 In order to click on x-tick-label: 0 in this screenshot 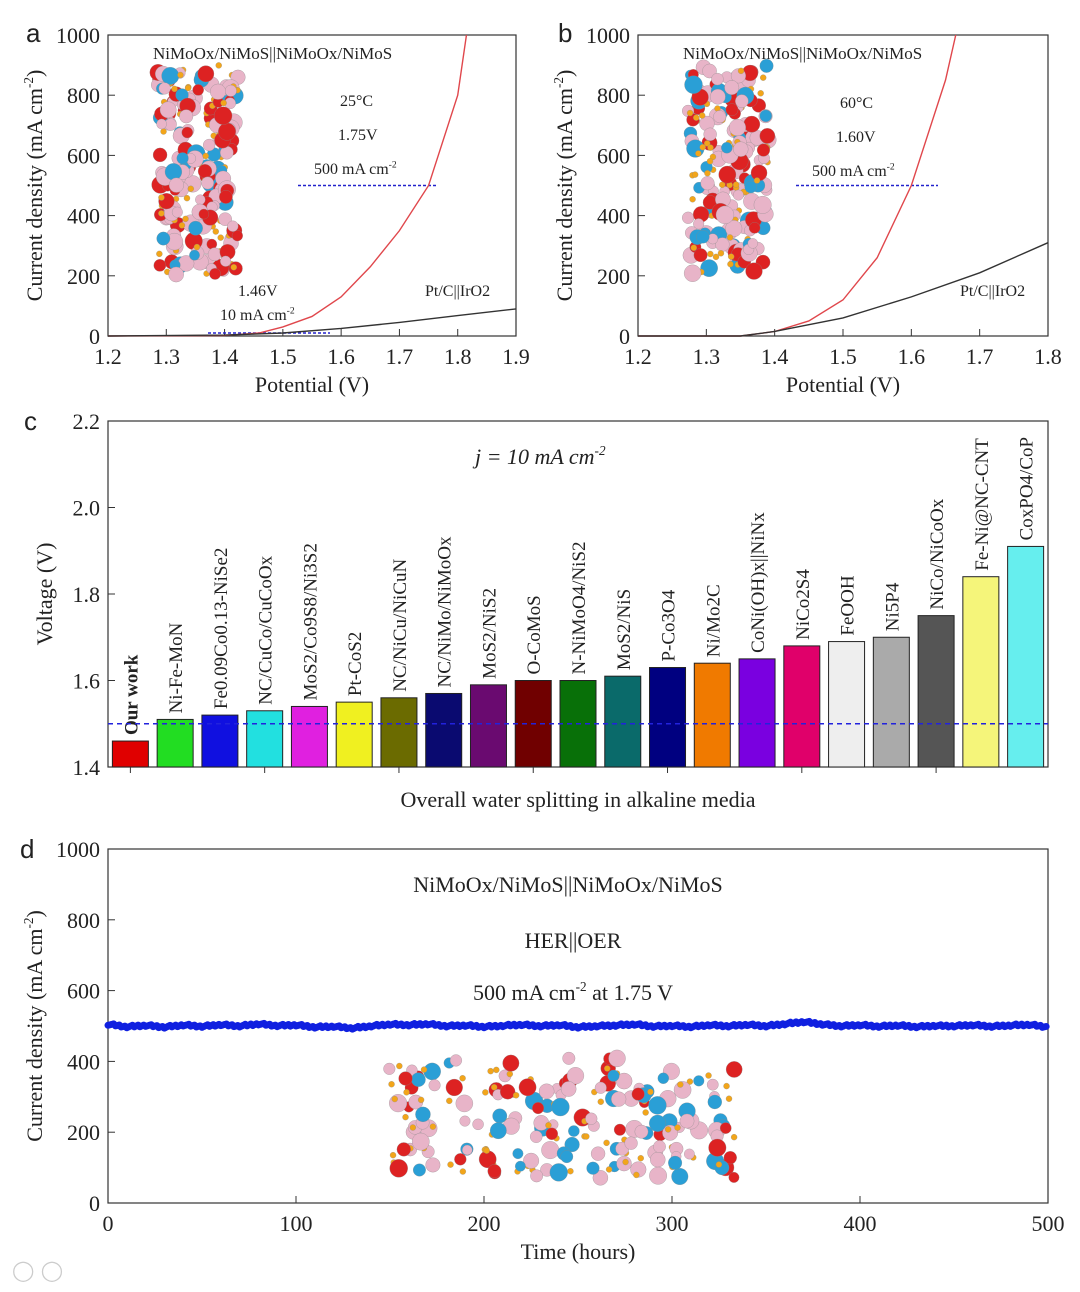, I will do `click(108, 1223)`.